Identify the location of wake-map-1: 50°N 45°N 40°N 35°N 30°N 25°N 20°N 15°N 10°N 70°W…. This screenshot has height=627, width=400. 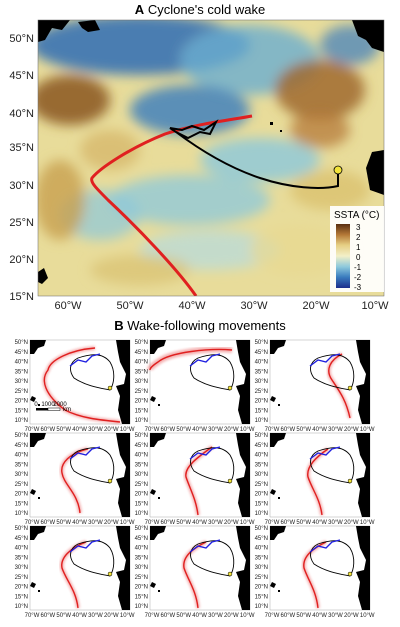
(75, 386).